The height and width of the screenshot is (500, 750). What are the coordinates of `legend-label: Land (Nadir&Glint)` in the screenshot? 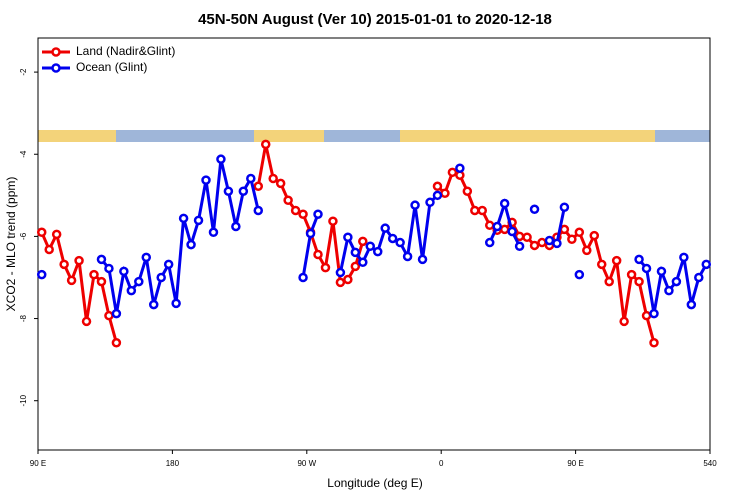 It's located at (125, 51).